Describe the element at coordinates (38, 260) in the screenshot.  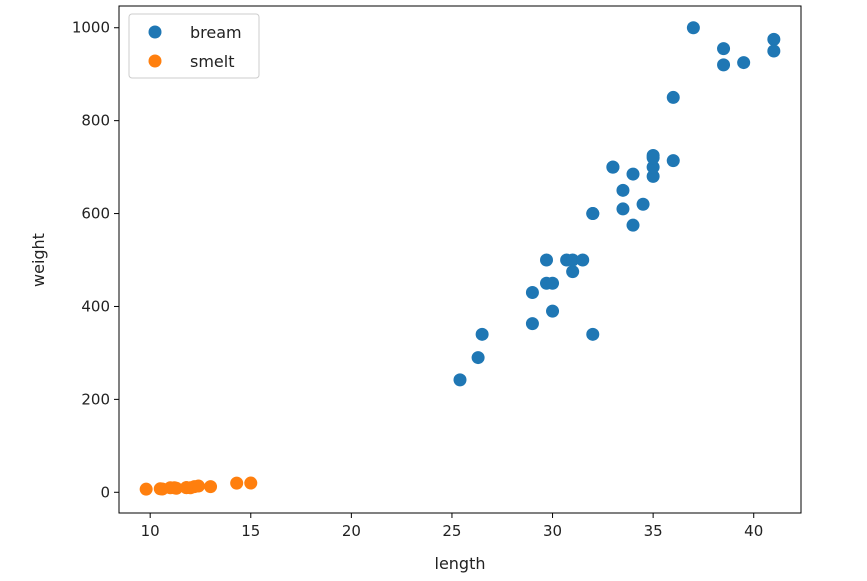
I see `y-axis-label: weight` at that location.